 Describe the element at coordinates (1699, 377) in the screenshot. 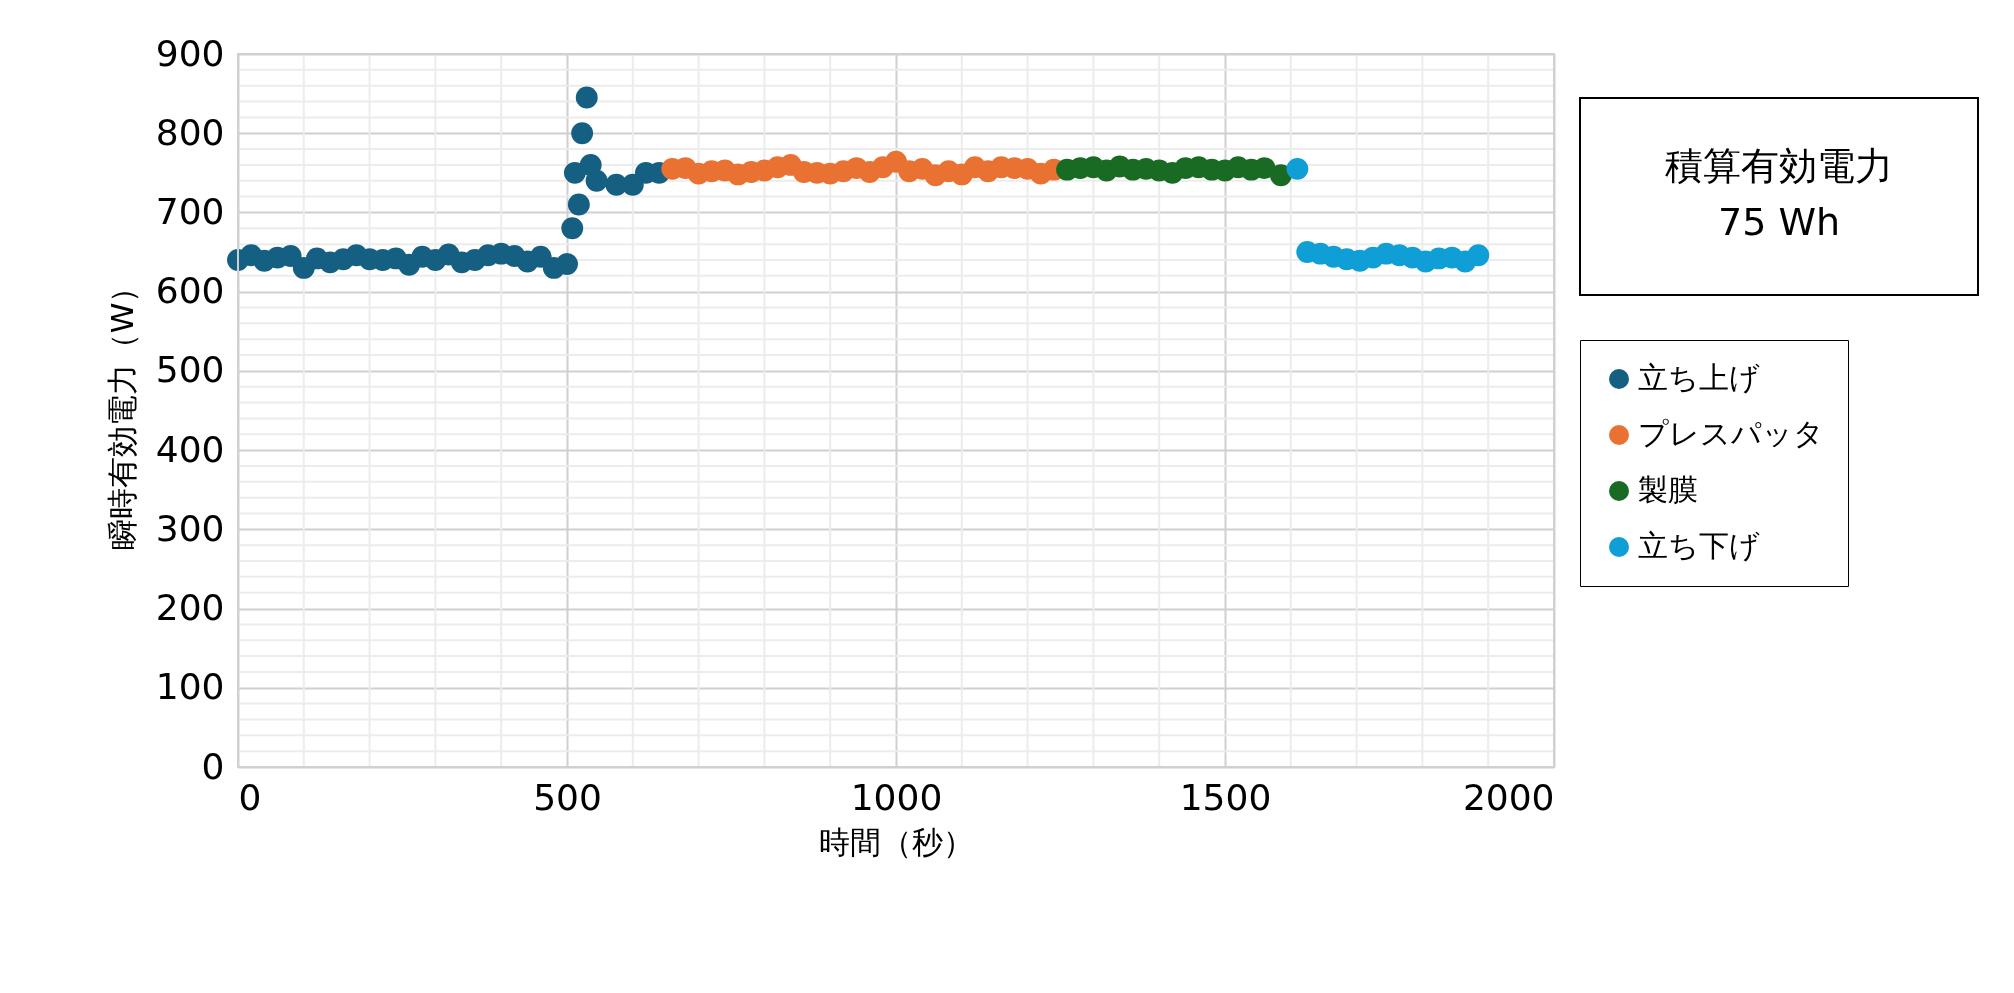

I see `legend-label: 立ち上げ` at that location.